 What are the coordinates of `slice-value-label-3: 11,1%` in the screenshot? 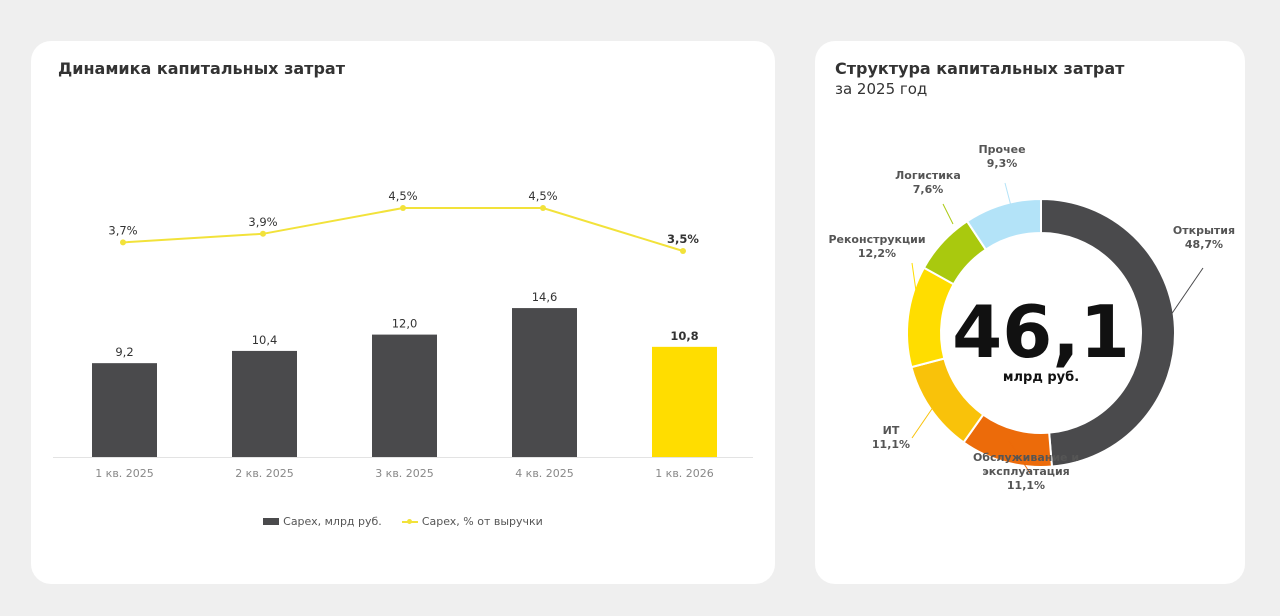 It's located at (891, 444).